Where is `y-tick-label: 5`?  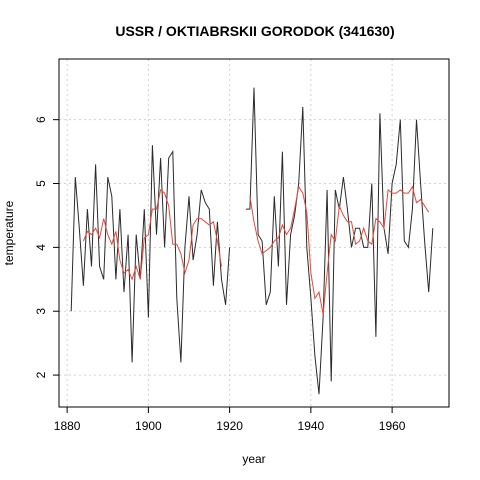 y-tick-label: 5 is located at coordinates (41, 183).